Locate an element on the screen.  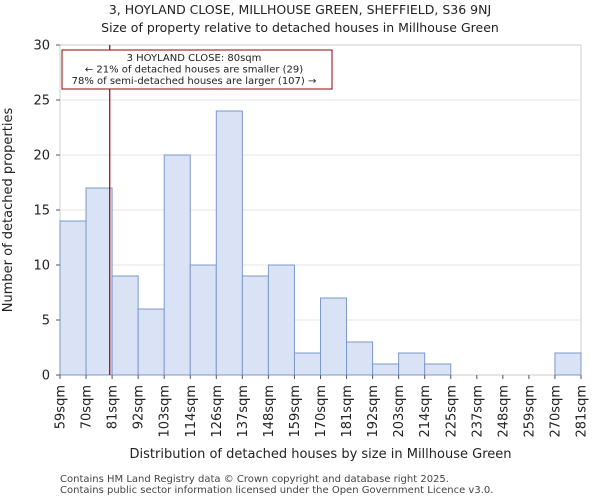
bar-148sqm is located at coordinates (281, 320).